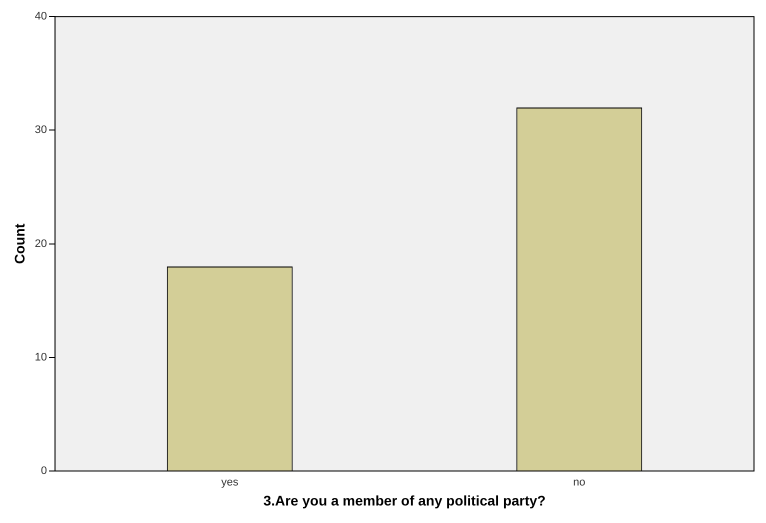 The image size is (766, 523). I want to click on y-axis-title: Count, so click(19, 243).